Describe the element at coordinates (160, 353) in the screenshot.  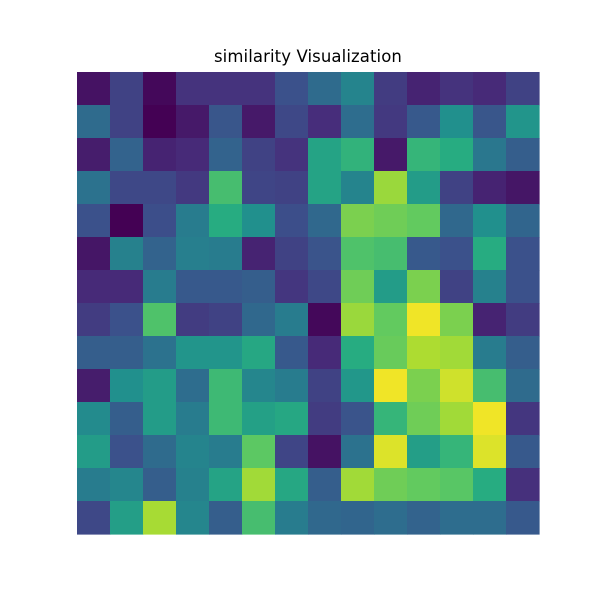
I see `heatmap-cell-r8-c2` at that location.